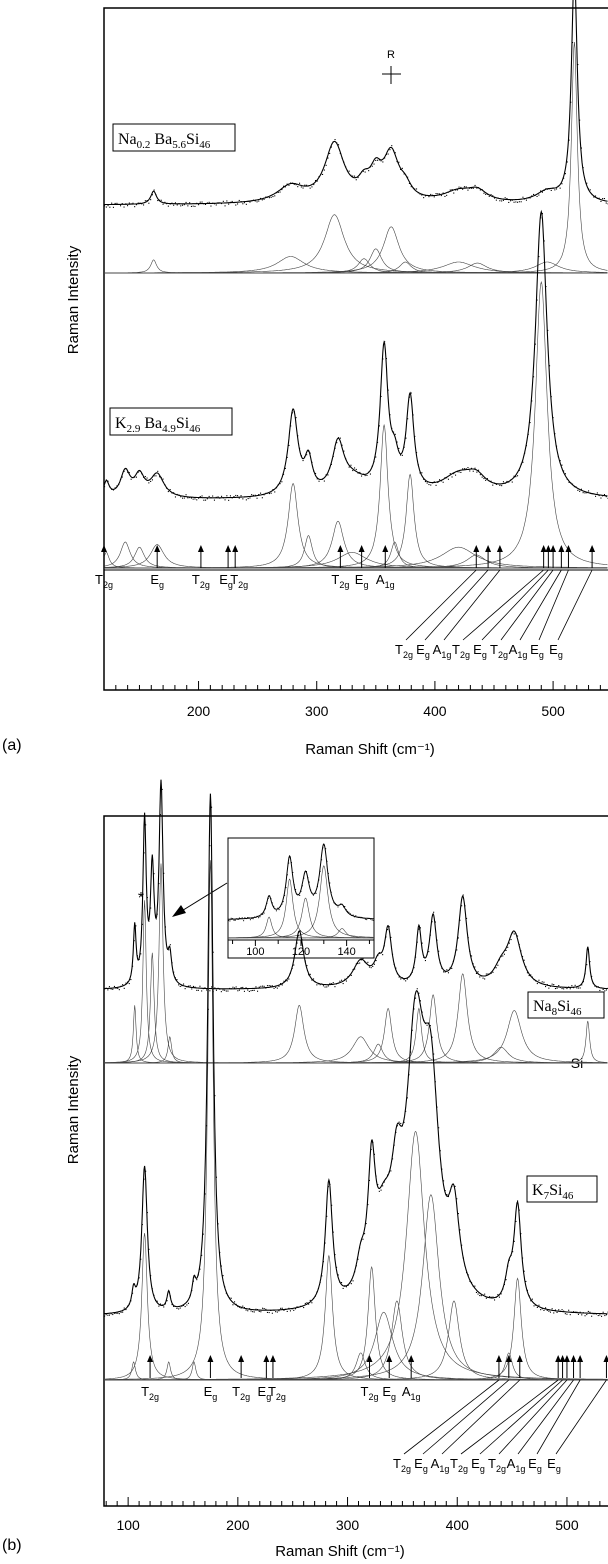 The height and width of the screenshot is (1564, 608). What do you see at coordinates (255, 952) in the screenshot?
I see `inset-tick-label: 100` at bounding box center [255, 952].